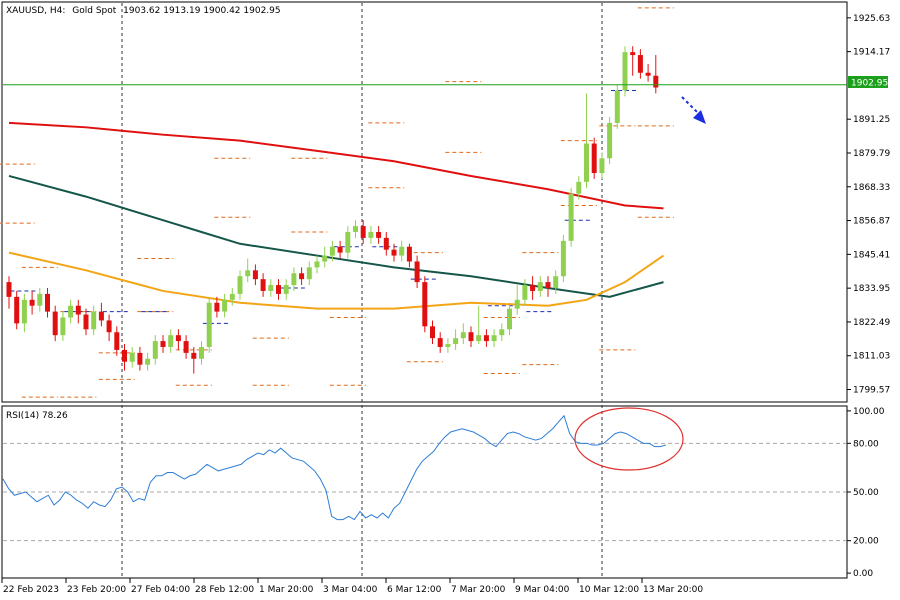 The image size is (900, 600). Describe the element at coordinates (693, 110) in the screenshot. I see `direction-arrow` at that location.